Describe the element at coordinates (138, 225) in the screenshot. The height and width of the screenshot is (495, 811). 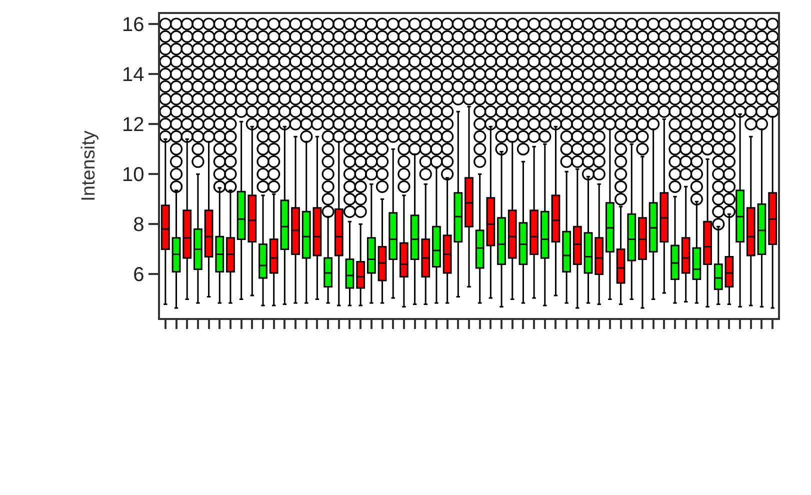
I see `y-tick-label: 8` at that location.